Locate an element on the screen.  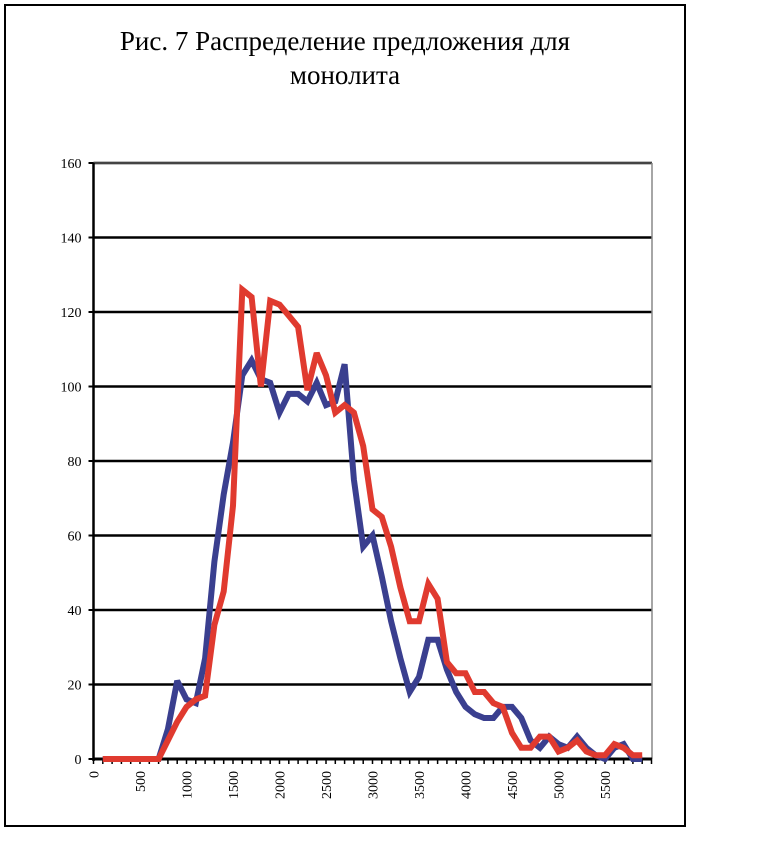
y-tick-label: 60 is located at coordinates (75, 537).